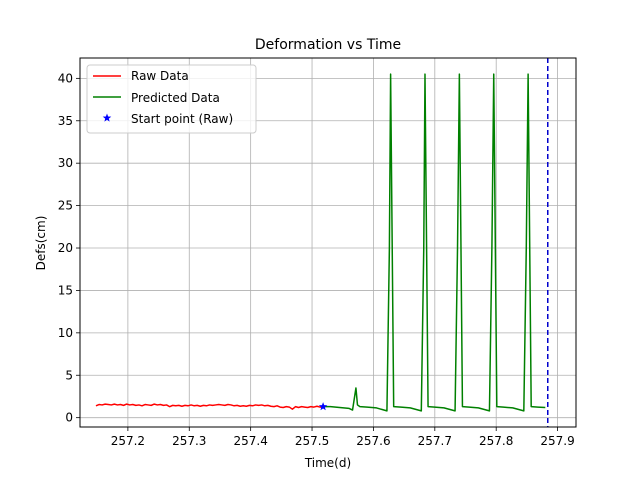  Describe the element at coordinates (65, 290) in the screenshot. I see `y-tick-label: 15` at that location.